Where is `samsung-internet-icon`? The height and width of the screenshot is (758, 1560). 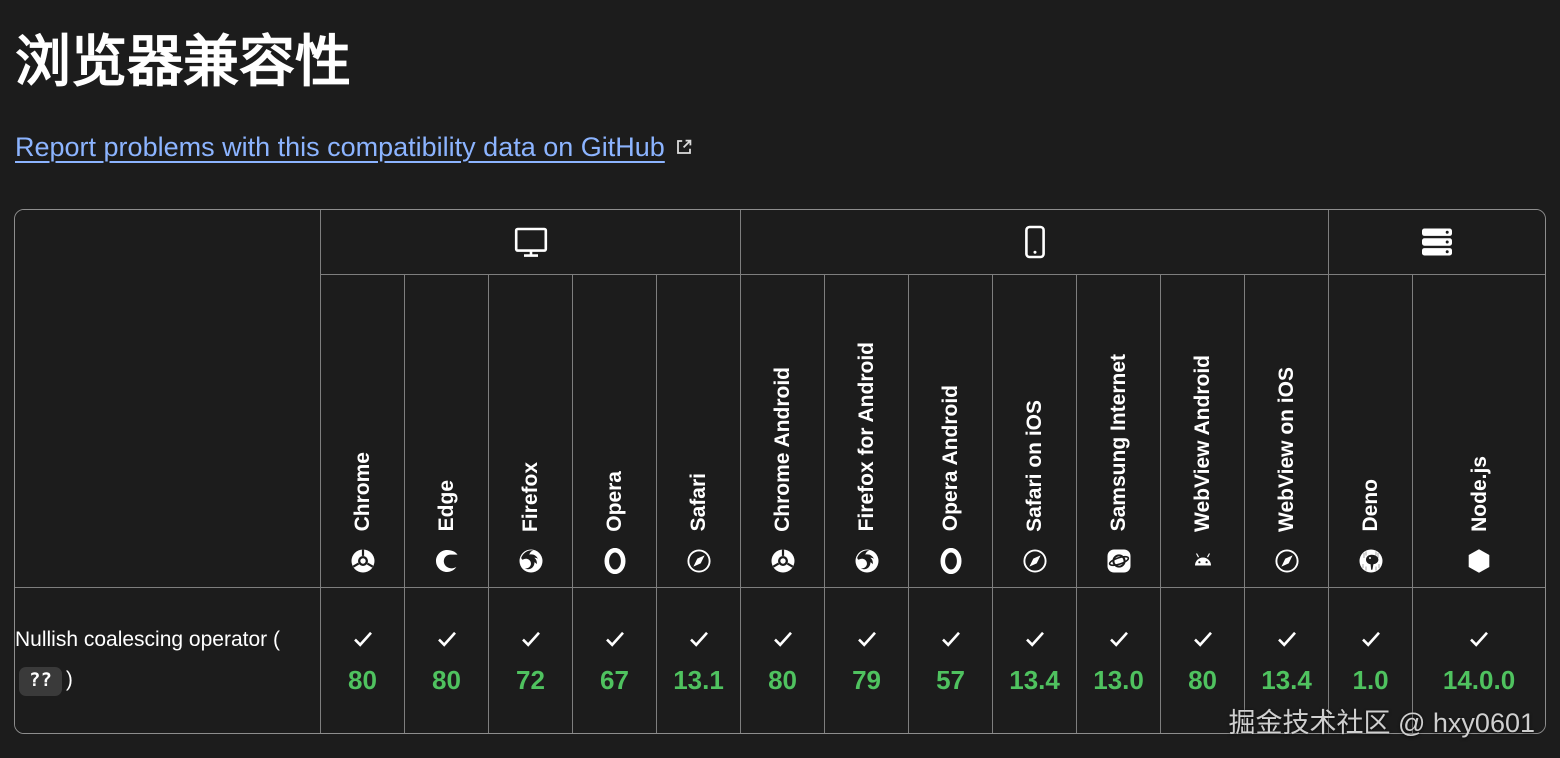
samsung-internet-icon is located at coordinates (1119, 561).